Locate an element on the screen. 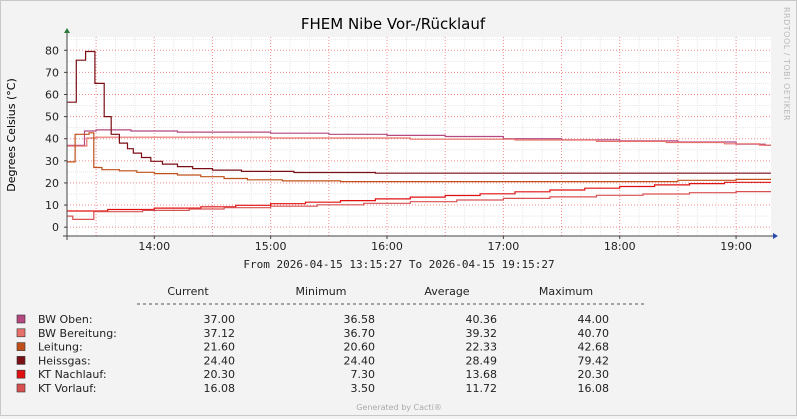 The image size is (797, 419). legend-current-2: 37.12 is located at coordinates (220, 333).